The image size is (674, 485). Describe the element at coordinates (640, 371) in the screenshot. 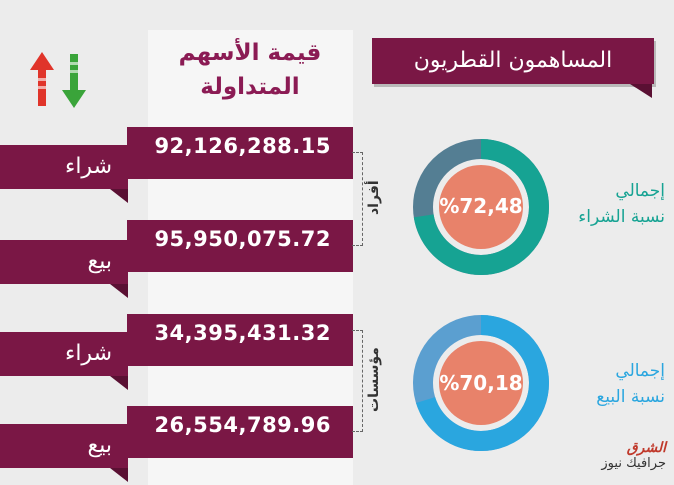

I see `sell-description-line1: إجمالي` at that location.